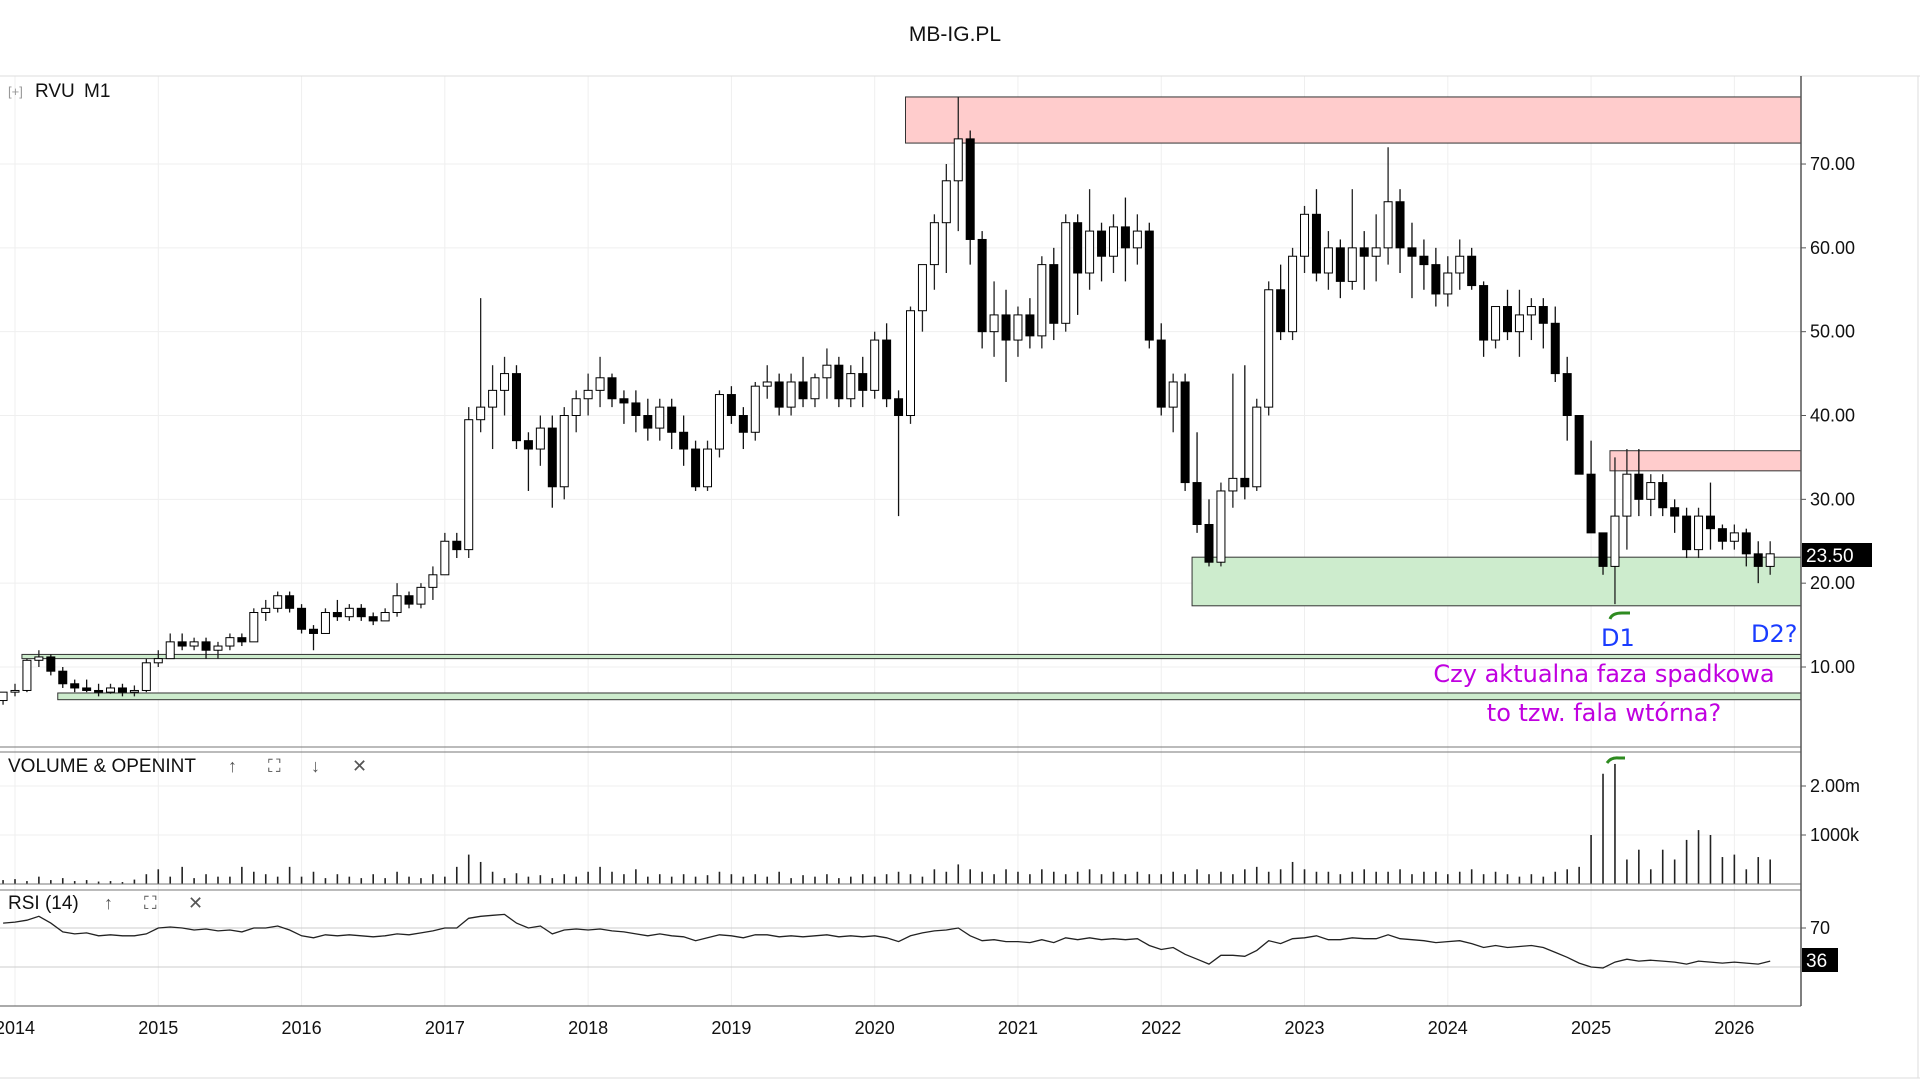 This screenshot has height=1080, width=1920. Describe the element at coordinates (1832, 667) in the screenshot. I see `price-tick-label: 10.00` at that location.